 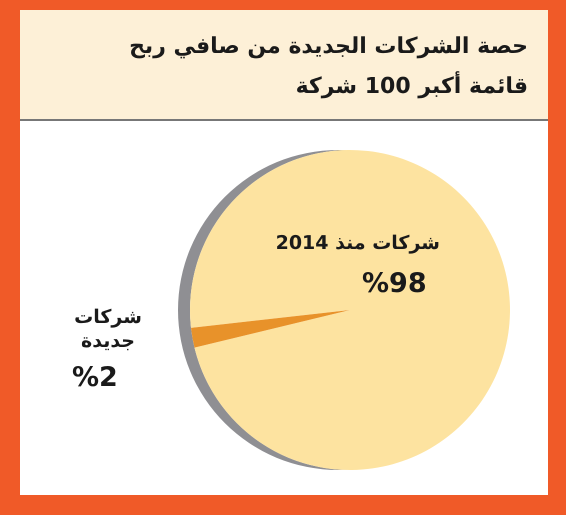 I want to click on slice-label: شركات منذ 2014, so click(x=358, y=243).